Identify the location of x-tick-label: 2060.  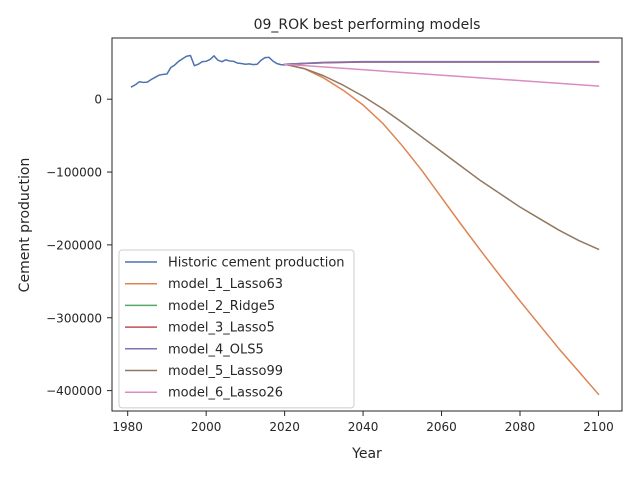
(441, 427).